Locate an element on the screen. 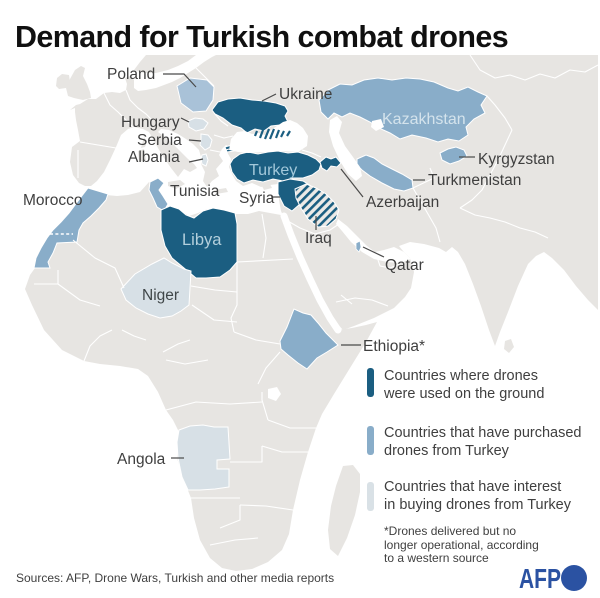  svg-text: Turkmenistan is located at coordinates (474, 180).